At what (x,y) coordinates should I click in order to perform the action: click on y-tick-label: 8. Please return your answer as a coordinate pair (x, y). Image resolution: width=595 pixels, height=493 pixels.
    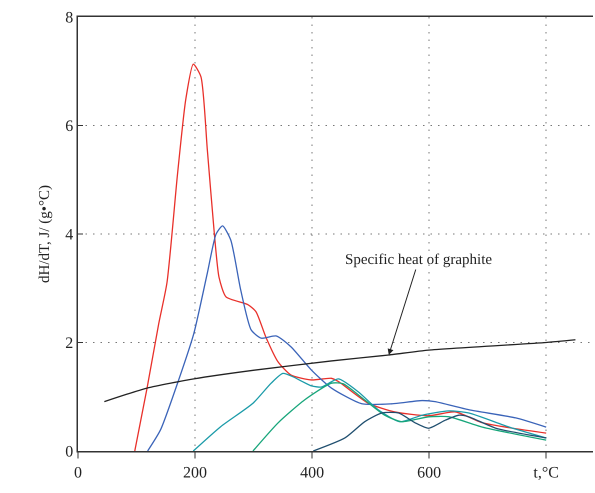
    Looking at the image, I should click on (69, 18).